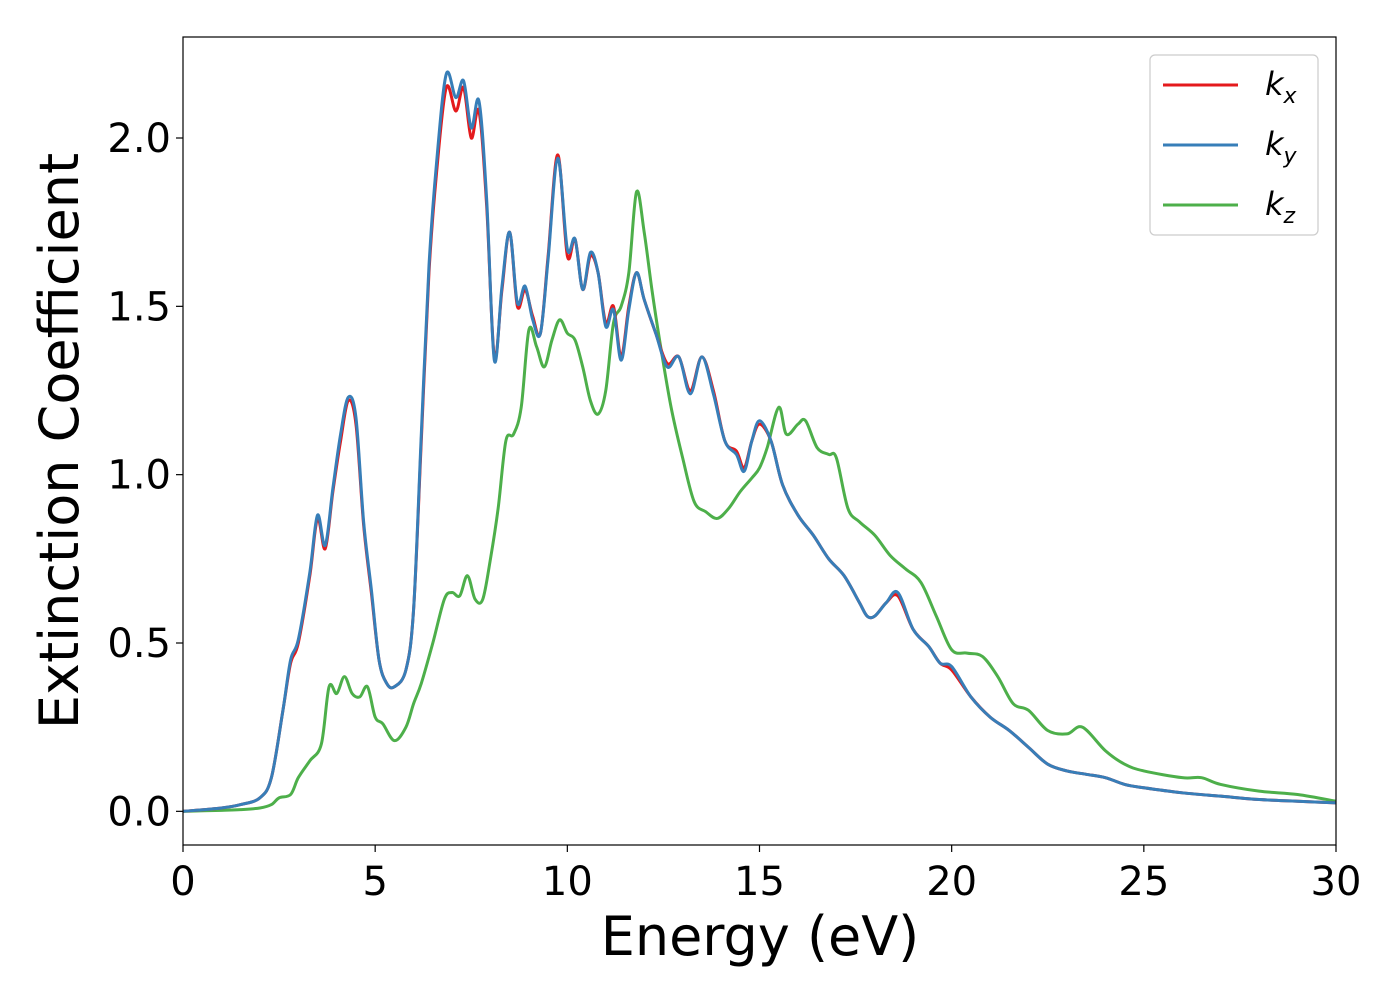 Image resolution: width=1400 pixels, height=1000 pixels. Describe the element at coordinates (759, 882) in the screenshot. I see `x-tick-label: 15` at that location.